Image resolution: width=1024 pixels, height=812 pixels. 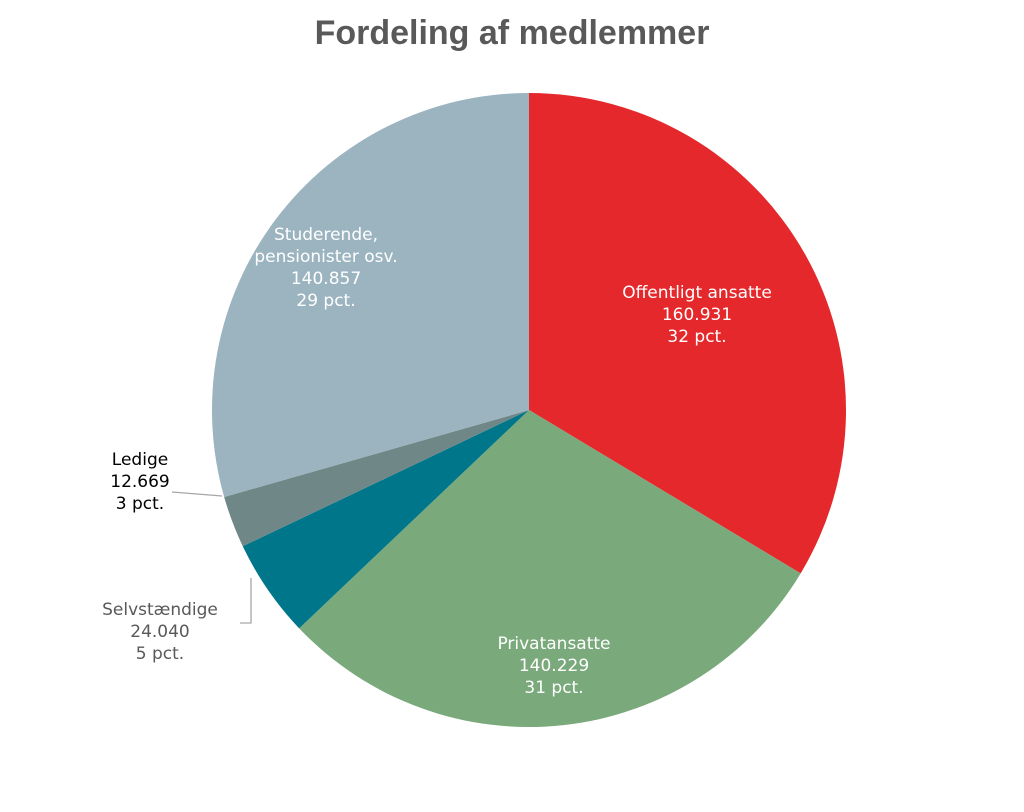 I want to click on slice-label-line: 140.229, so click(x=554, y=666).